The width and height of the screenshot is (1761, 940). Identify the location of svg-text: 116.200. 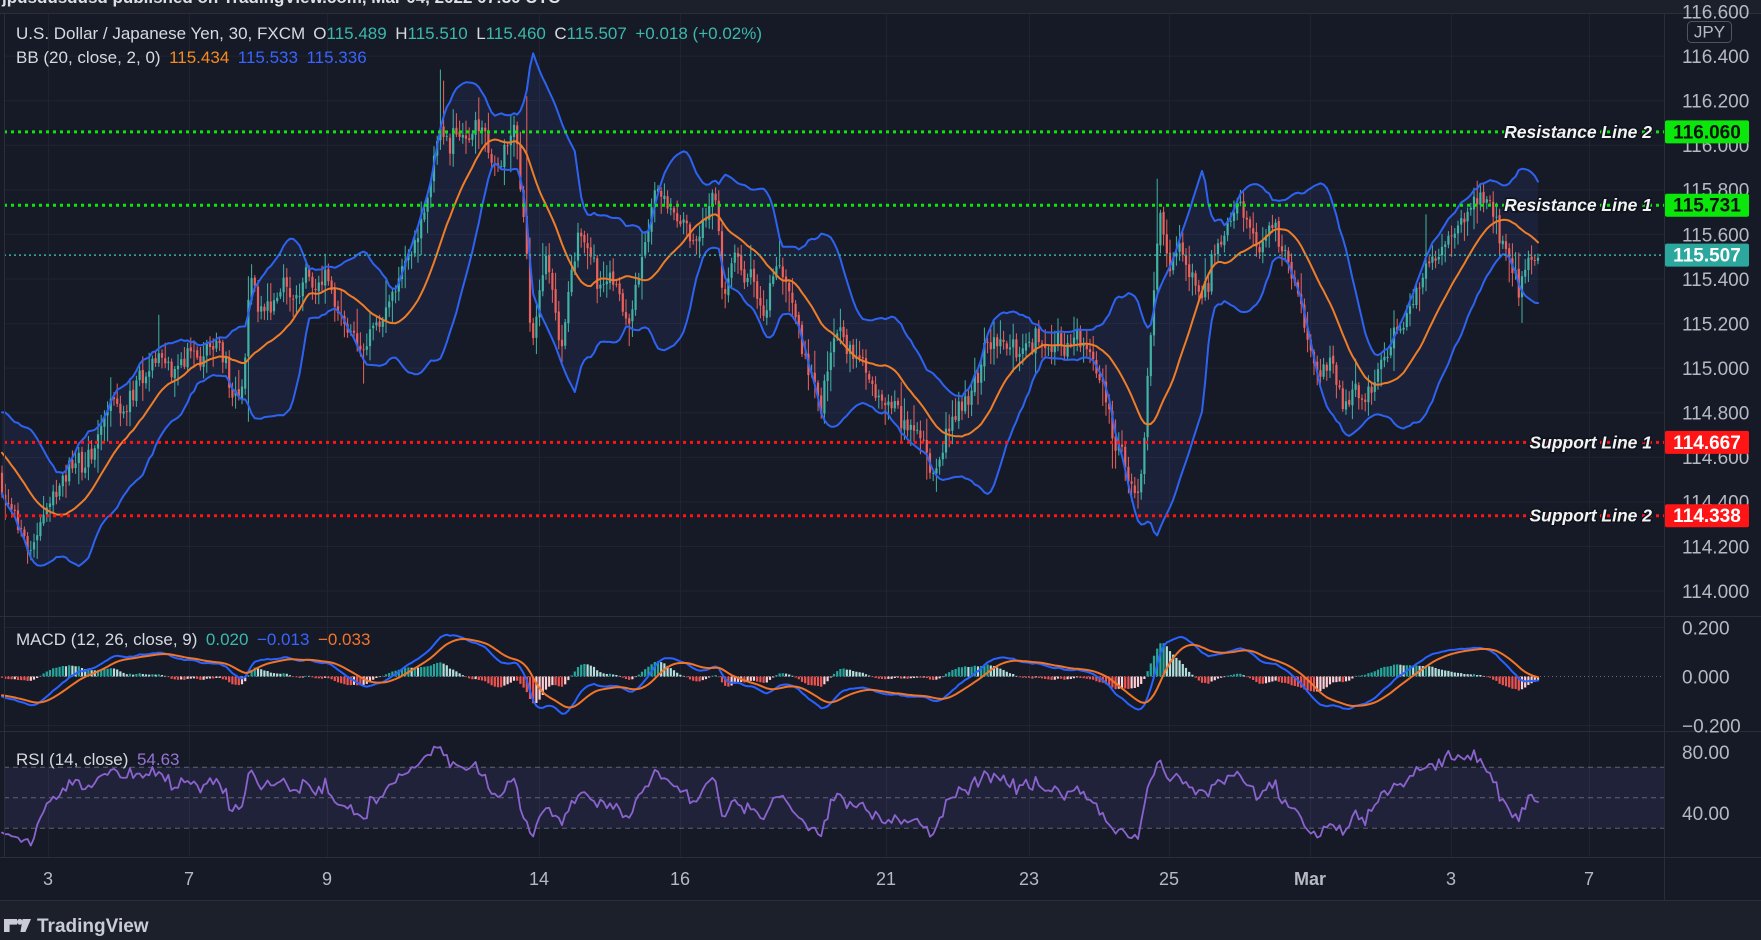
(1715, 102).